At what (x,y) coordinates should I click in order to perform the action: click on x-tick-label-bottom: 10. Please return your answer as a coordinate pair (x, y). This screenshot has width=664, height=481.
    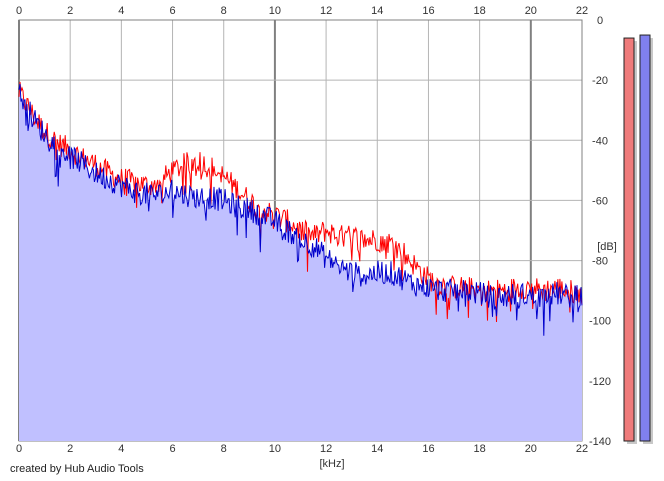
    Looking at the image, I should click on (275, 449).